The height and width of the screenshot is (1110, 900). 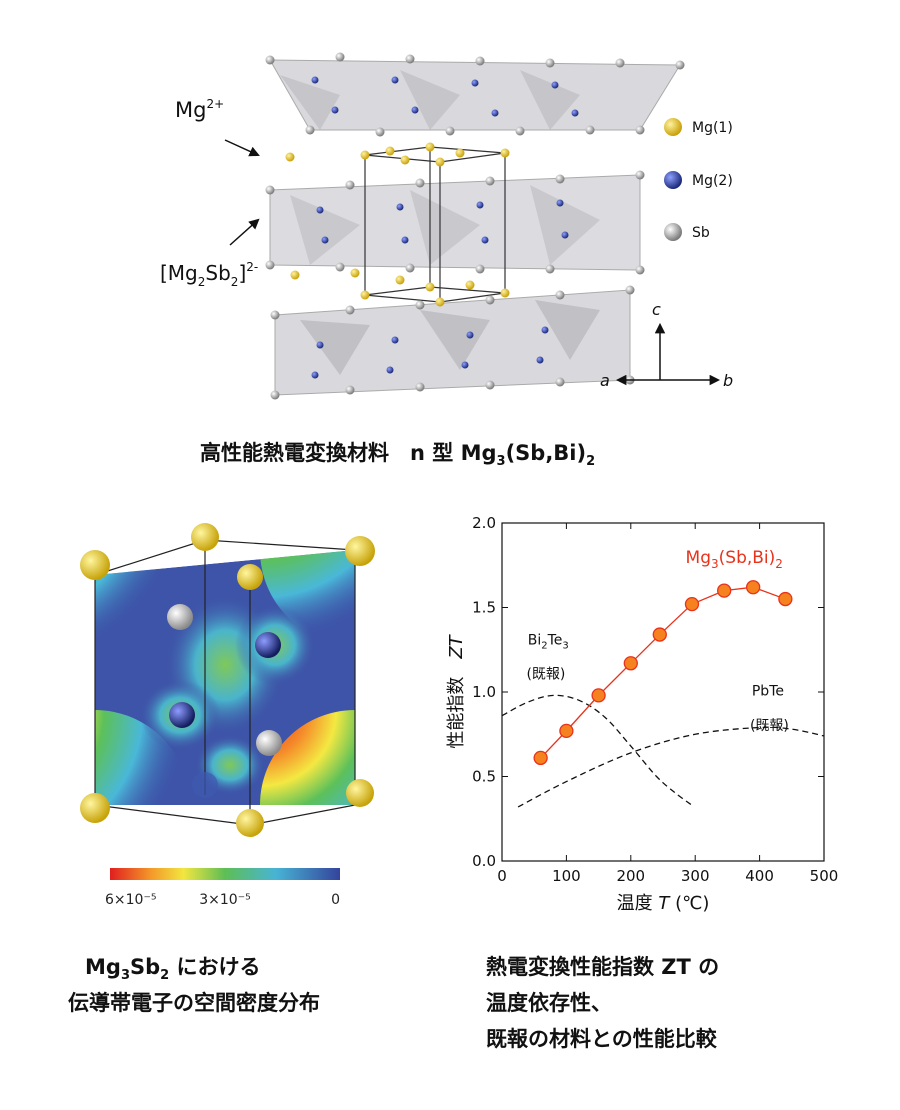 What do you see at coordinates (205, 785) in the screenshot?
I see `mg1-atom-hidden` at bounding box center [205, 785].